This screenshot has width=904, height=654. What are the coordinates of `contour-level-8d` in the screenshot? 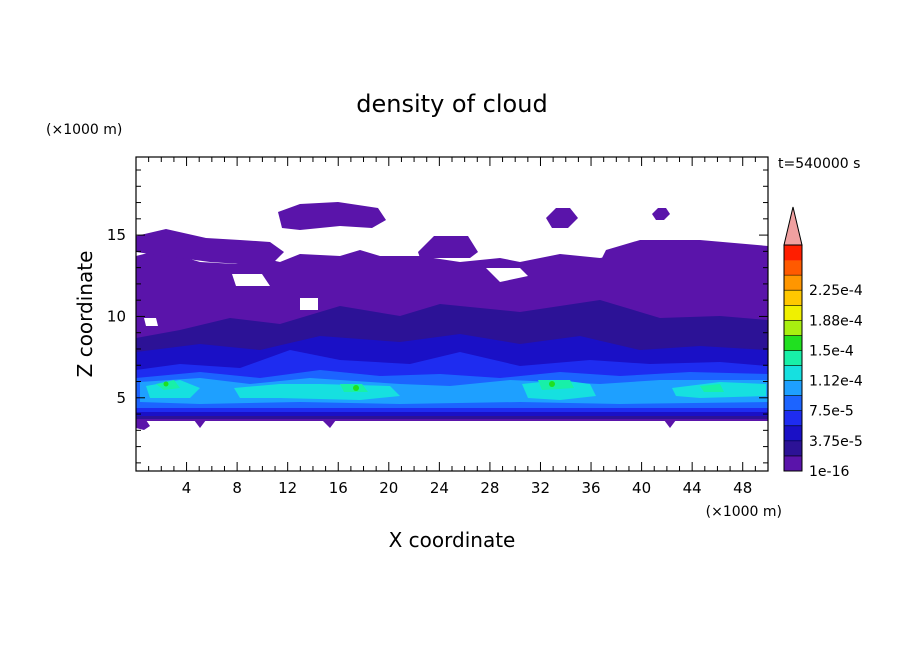 It's located at (712, 388).